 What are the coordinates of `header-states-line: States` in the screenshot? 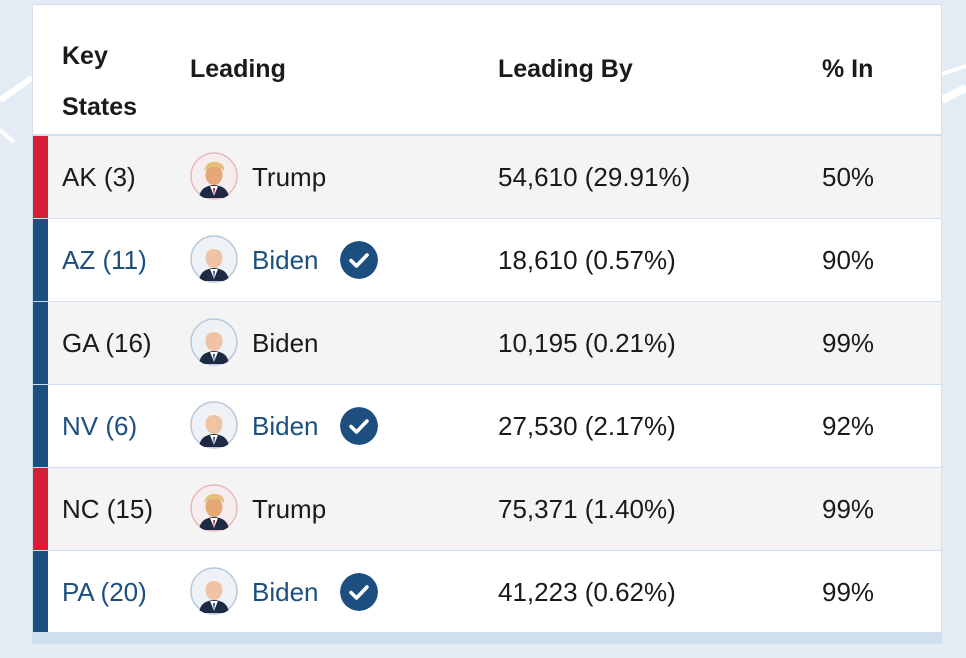 It's located at (100, 107).